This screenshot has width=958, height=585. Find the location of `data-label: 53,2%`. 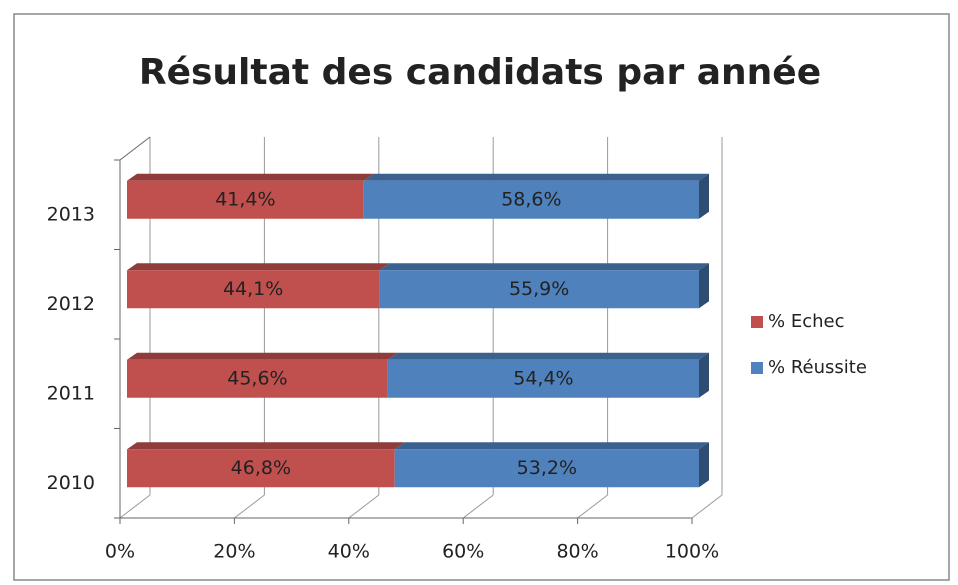

data-label: 53,2% is located at coordinates (547, 468).